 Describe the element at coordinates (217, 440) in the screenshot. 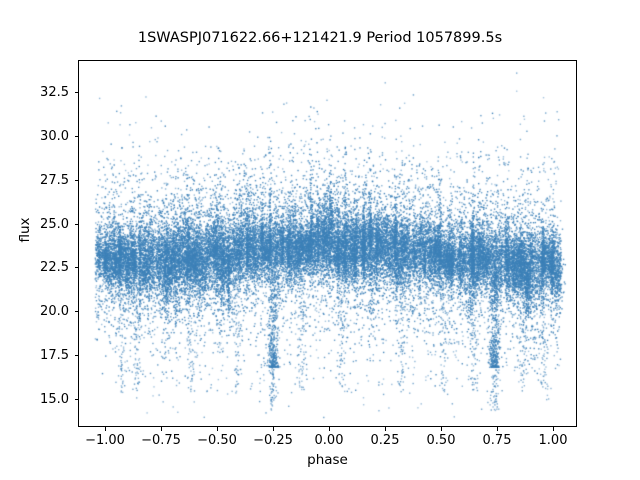

I see `xtick-label: −0.50` at that location.